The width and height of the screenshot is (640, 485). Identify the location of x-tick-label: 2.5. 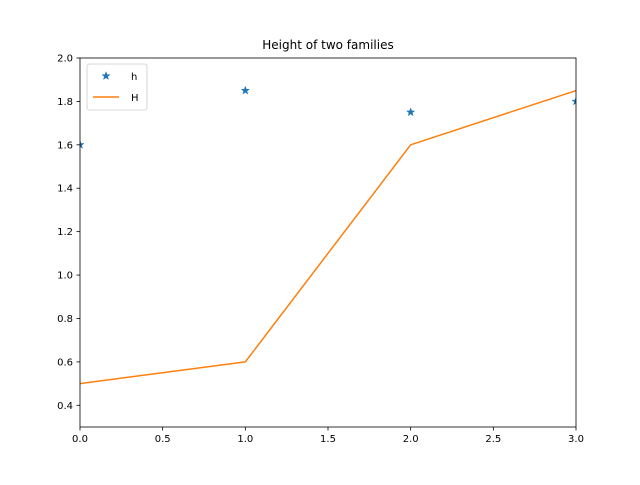
(493, 439).